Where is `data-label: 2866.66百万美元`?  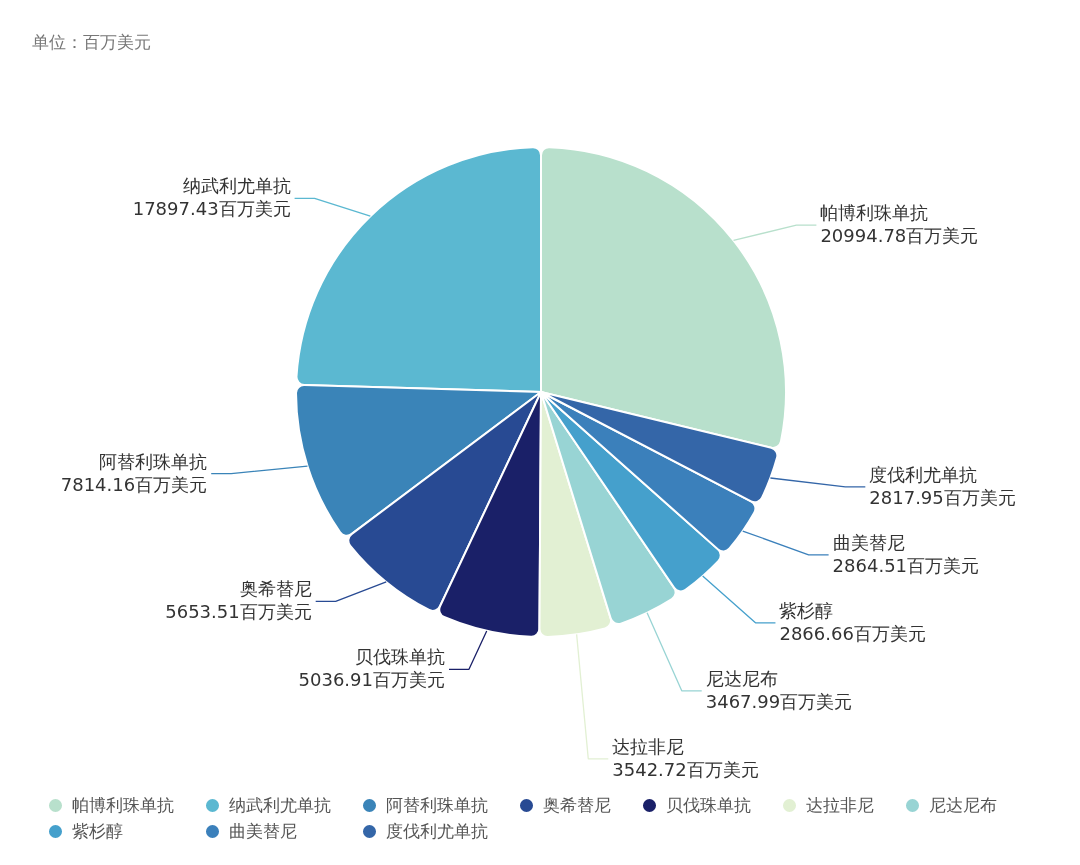
data-label: 2866.66百万美元 is located at coordinates (852, 633).